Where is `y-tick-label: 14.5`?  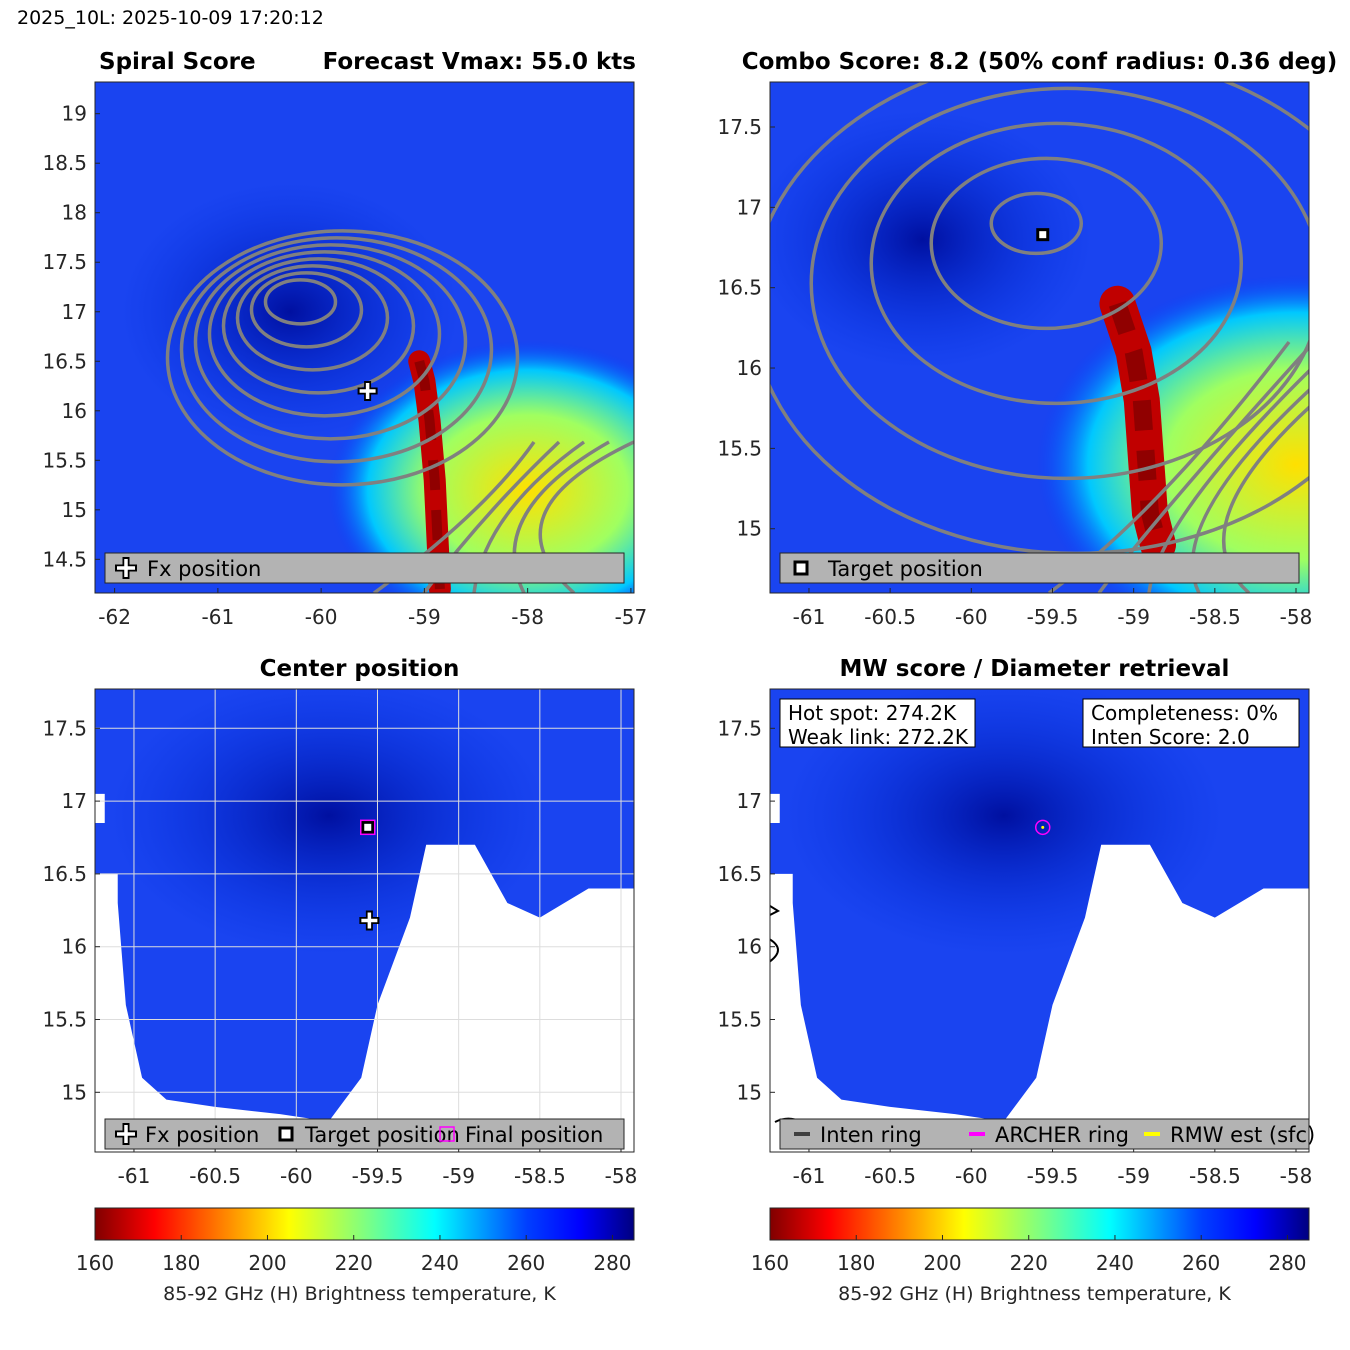
y-tick-label: 14.5 is located at coordinates (64, 559).